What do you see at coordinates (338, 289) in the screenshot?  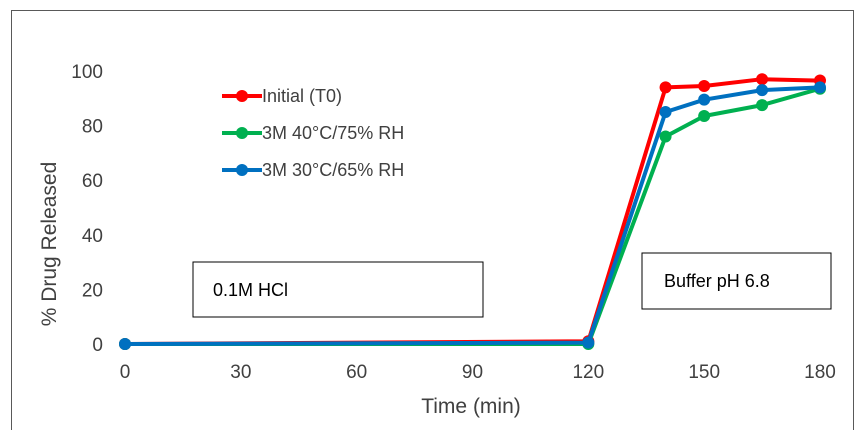 I see `acid-phase-box` at bounding box center [338, 289].